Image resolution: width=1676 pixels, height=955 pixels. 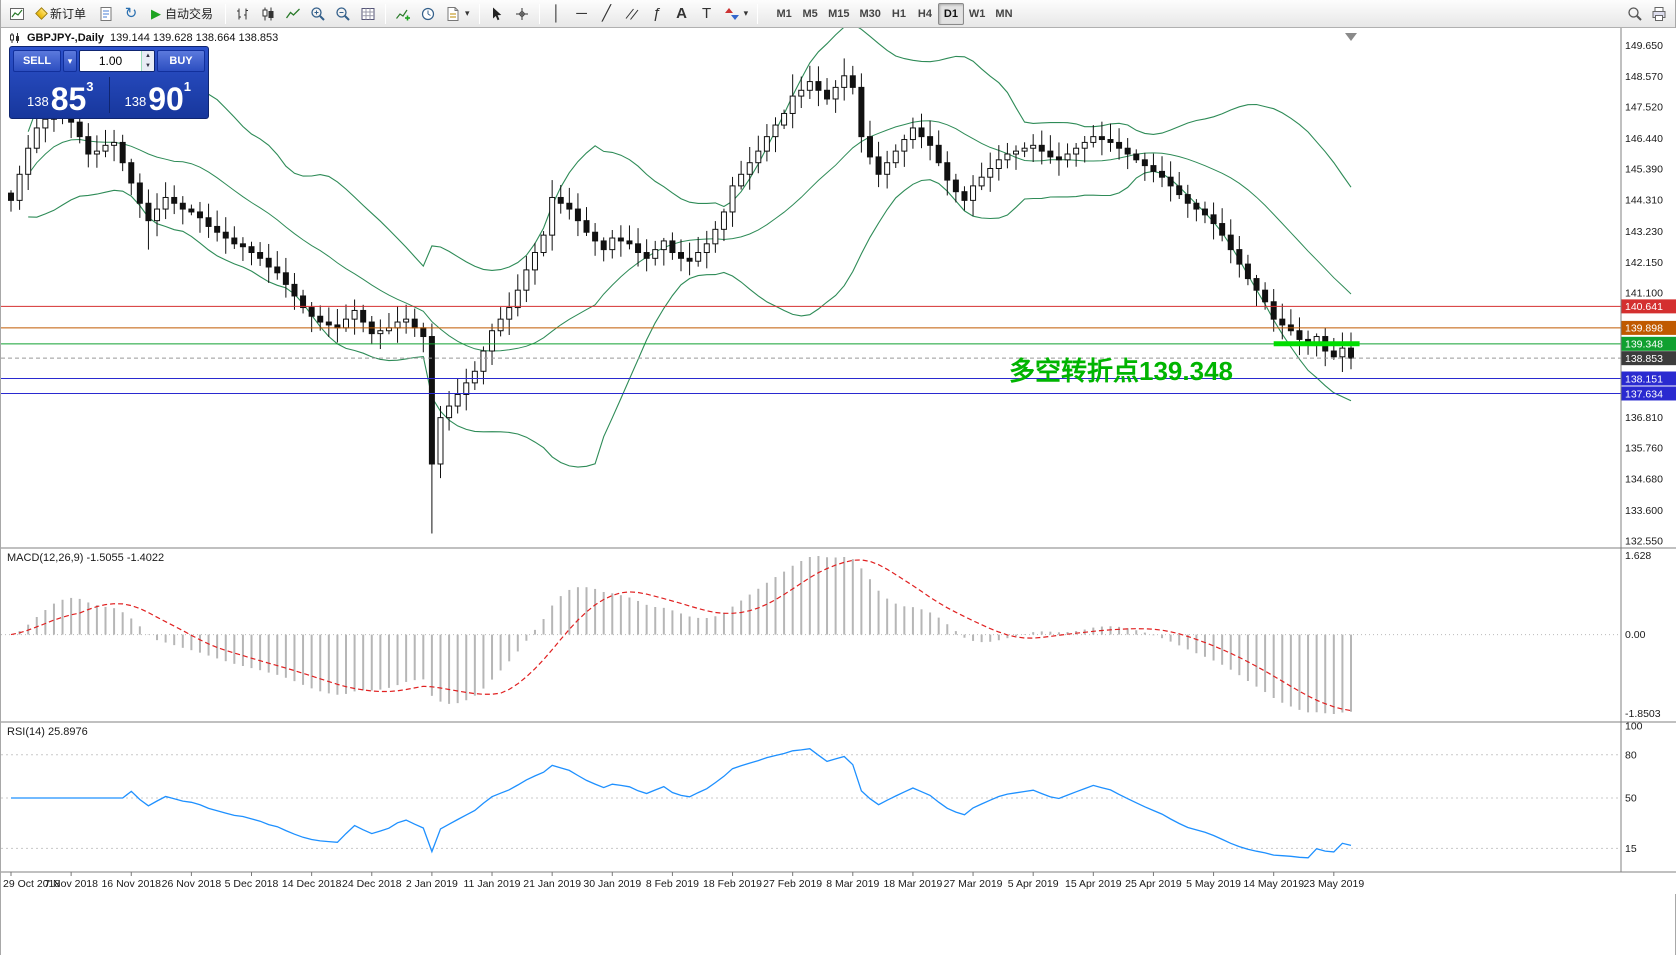 I want to click on buy-price-button: 138 90 1, so click(x=158, y=95).